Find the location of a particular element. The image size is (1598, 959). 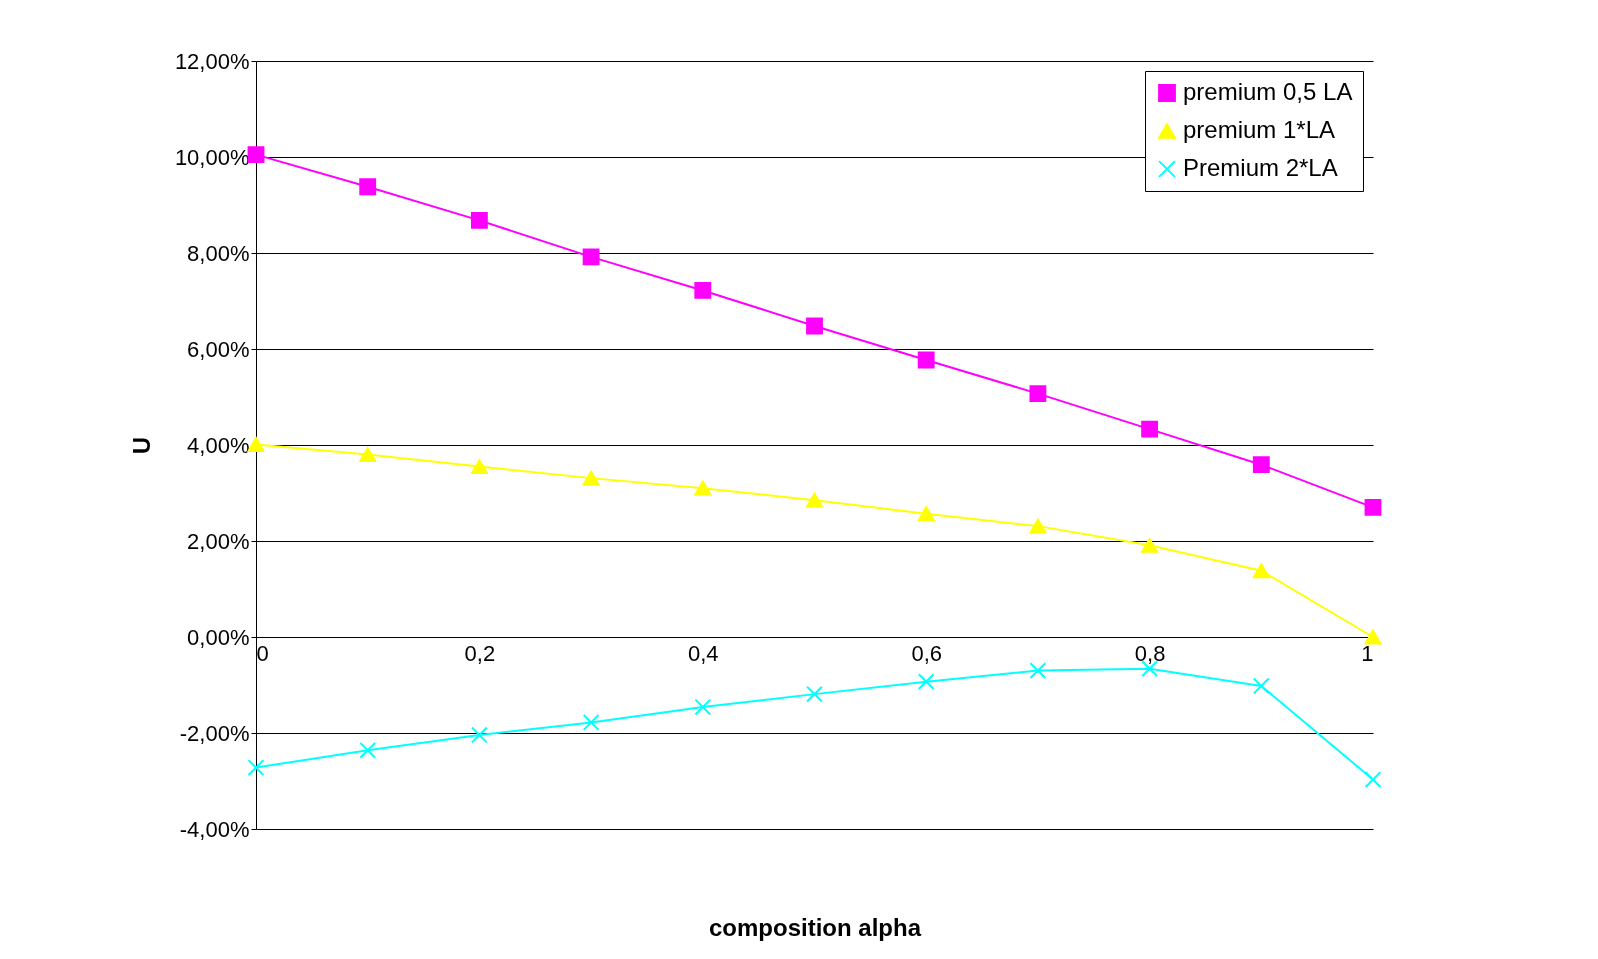

x-tick-label: 1 is located at coordinates (1367, 653).